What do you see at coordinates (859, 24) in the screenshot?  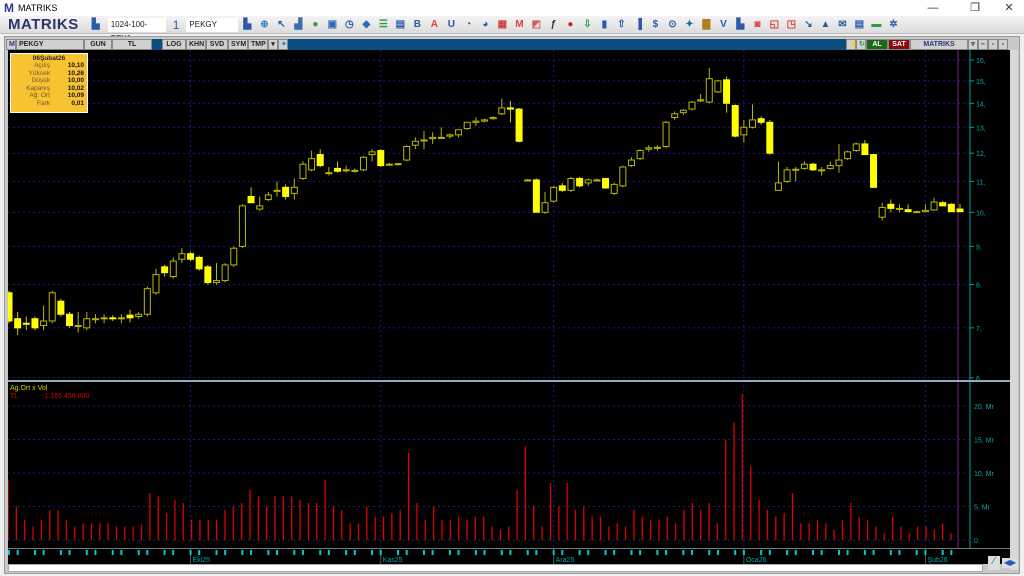 I see `calculator-icon: ▤` at bounding box center [859, 24].